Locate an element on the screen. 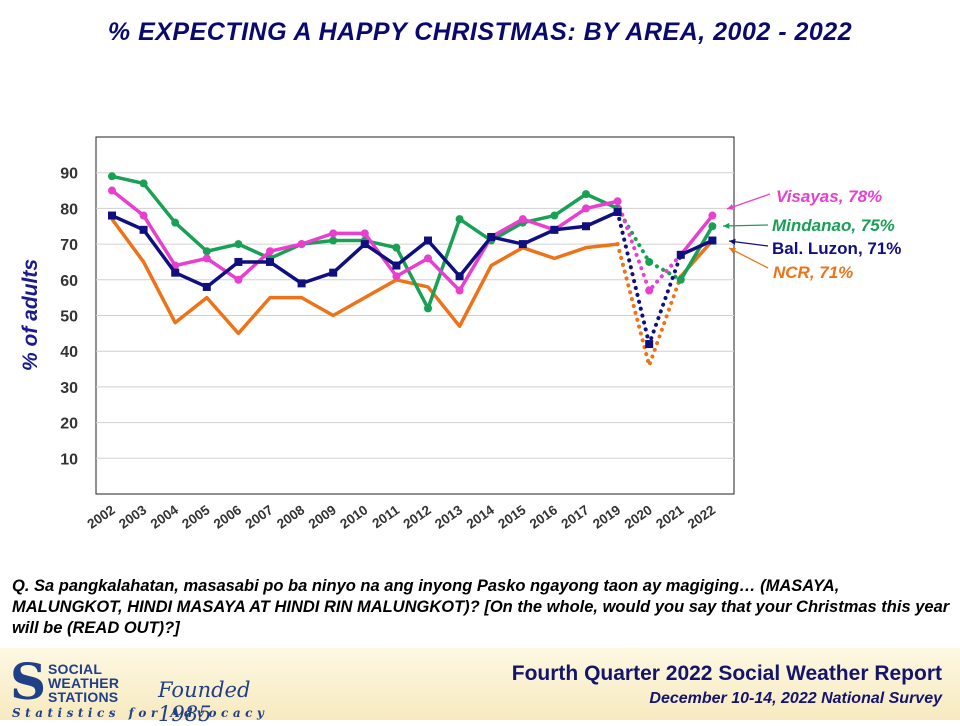 This screenshot has width=960, height=726. x-tick-label: 2014 is located at coordinates (481, 517).